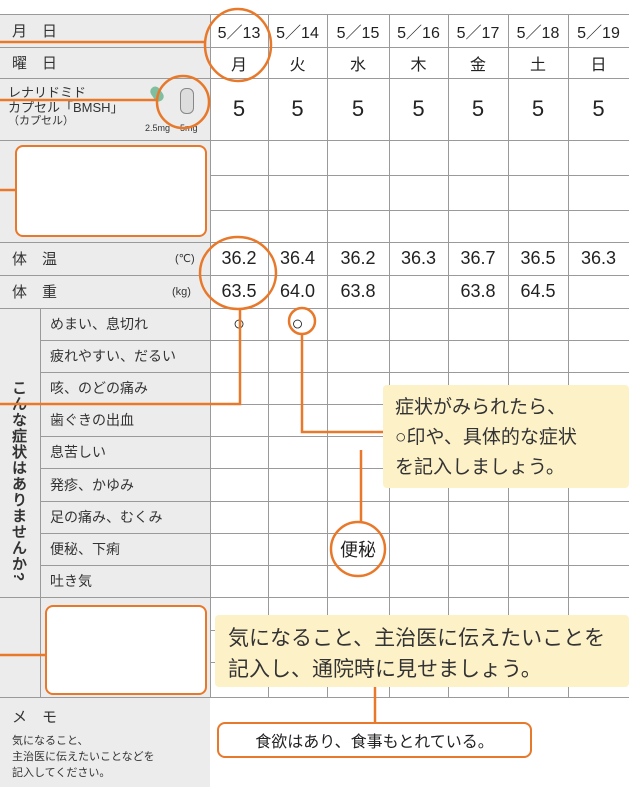  I want to click on weight: 64.0, so click(297, 291).